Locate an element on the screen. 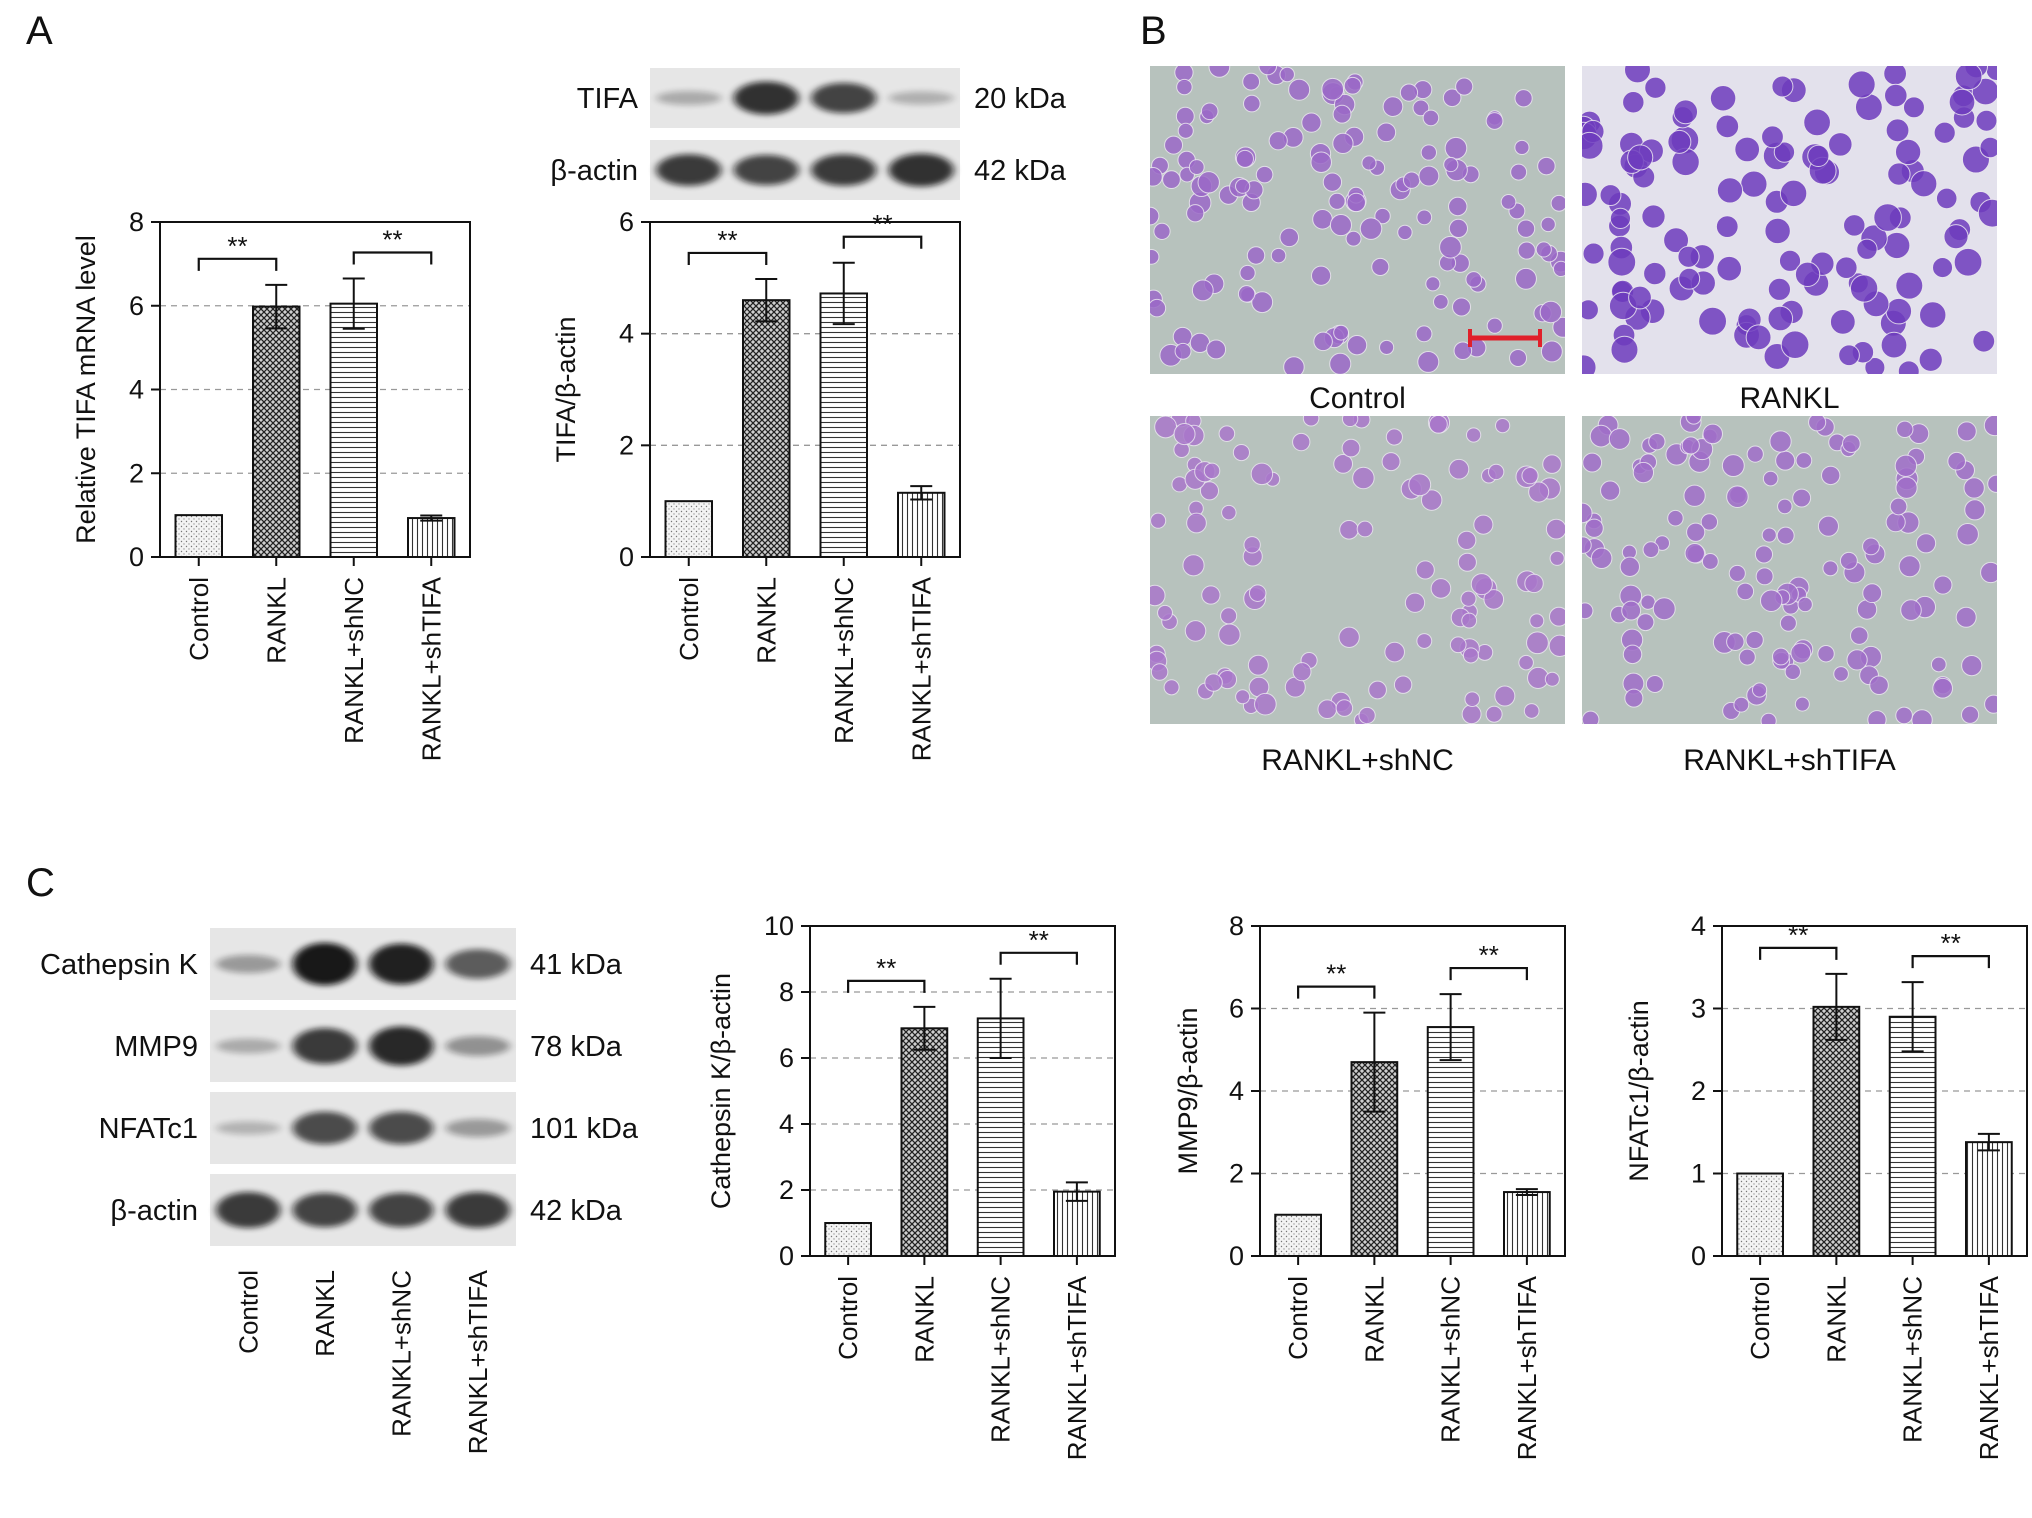 Image resolution: width=2032 pixels, height=1518 pixels. blot-protein-label: MMP9 is located at coordinates (156, 1047).